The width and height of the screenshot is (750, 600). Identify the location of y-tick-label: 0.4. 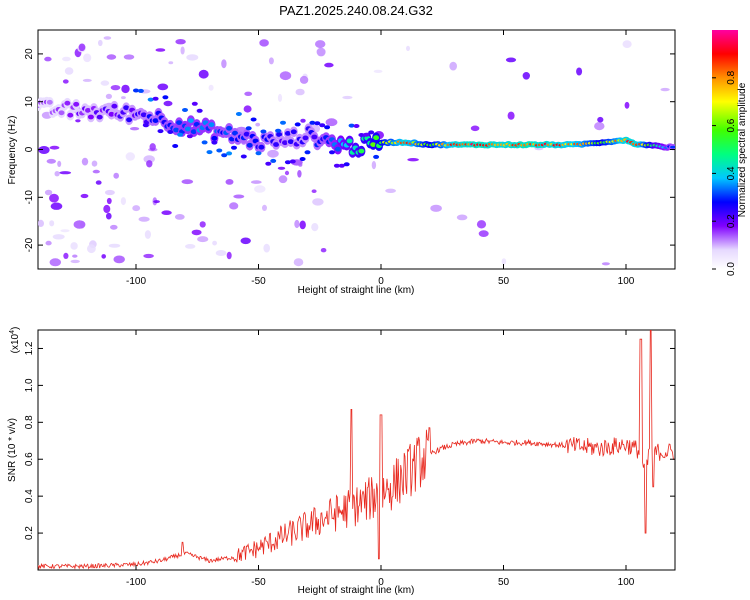
(29, 496).